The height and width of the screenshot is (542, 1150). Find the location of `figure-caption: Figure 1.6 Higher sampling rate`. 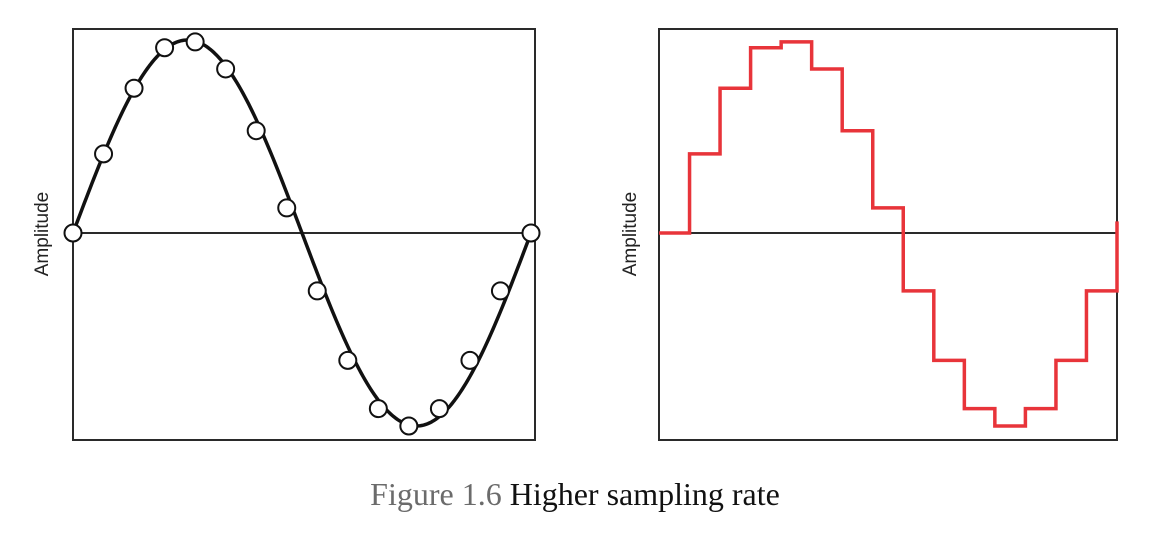

figure-caption: Figure 1.6 Higher sampling rate is located at coordinates (575, 494).